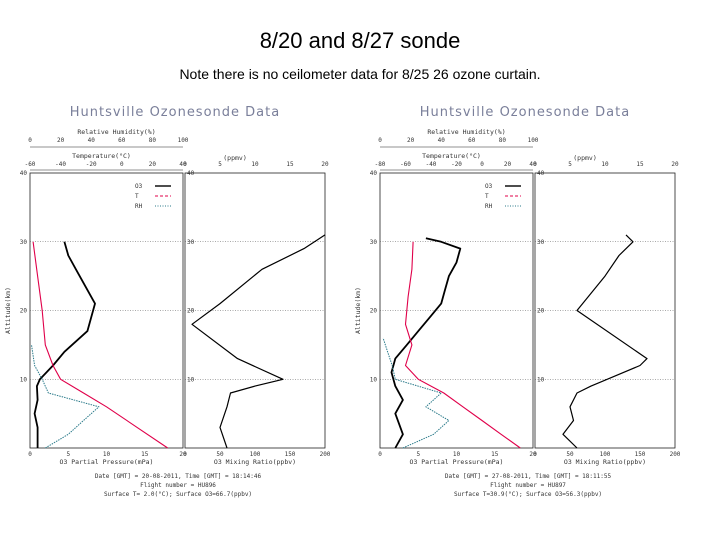 This screenshot has height=540, width=720. Describe the element at coordinates (30, 164) in the screenshot. I see `temp-tick-label: -60` at that location.